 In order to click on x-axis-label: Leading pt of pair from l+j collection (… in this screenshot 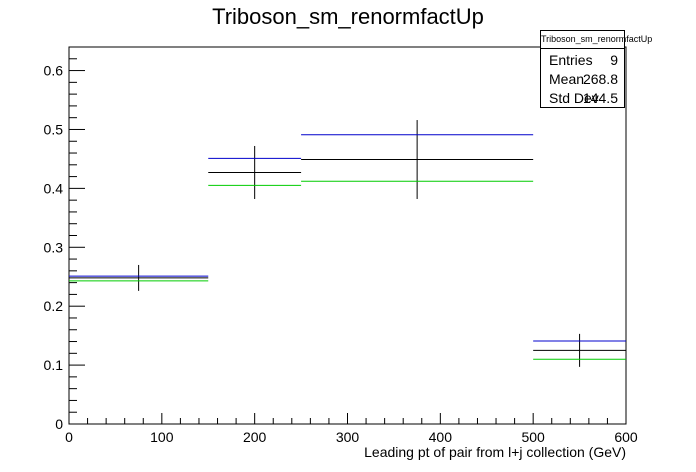, I will do `click(495, 452)`.